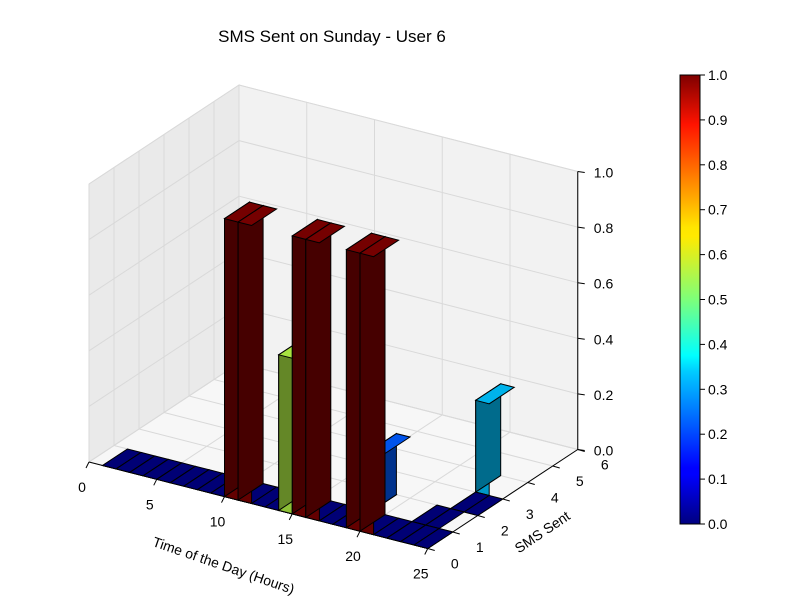 This screenshot has width=800, height=600. What do you see at coordinates (286, 539) in the screenshot?
I see `x-tick-label: 15` at bounding box center [286, 539].